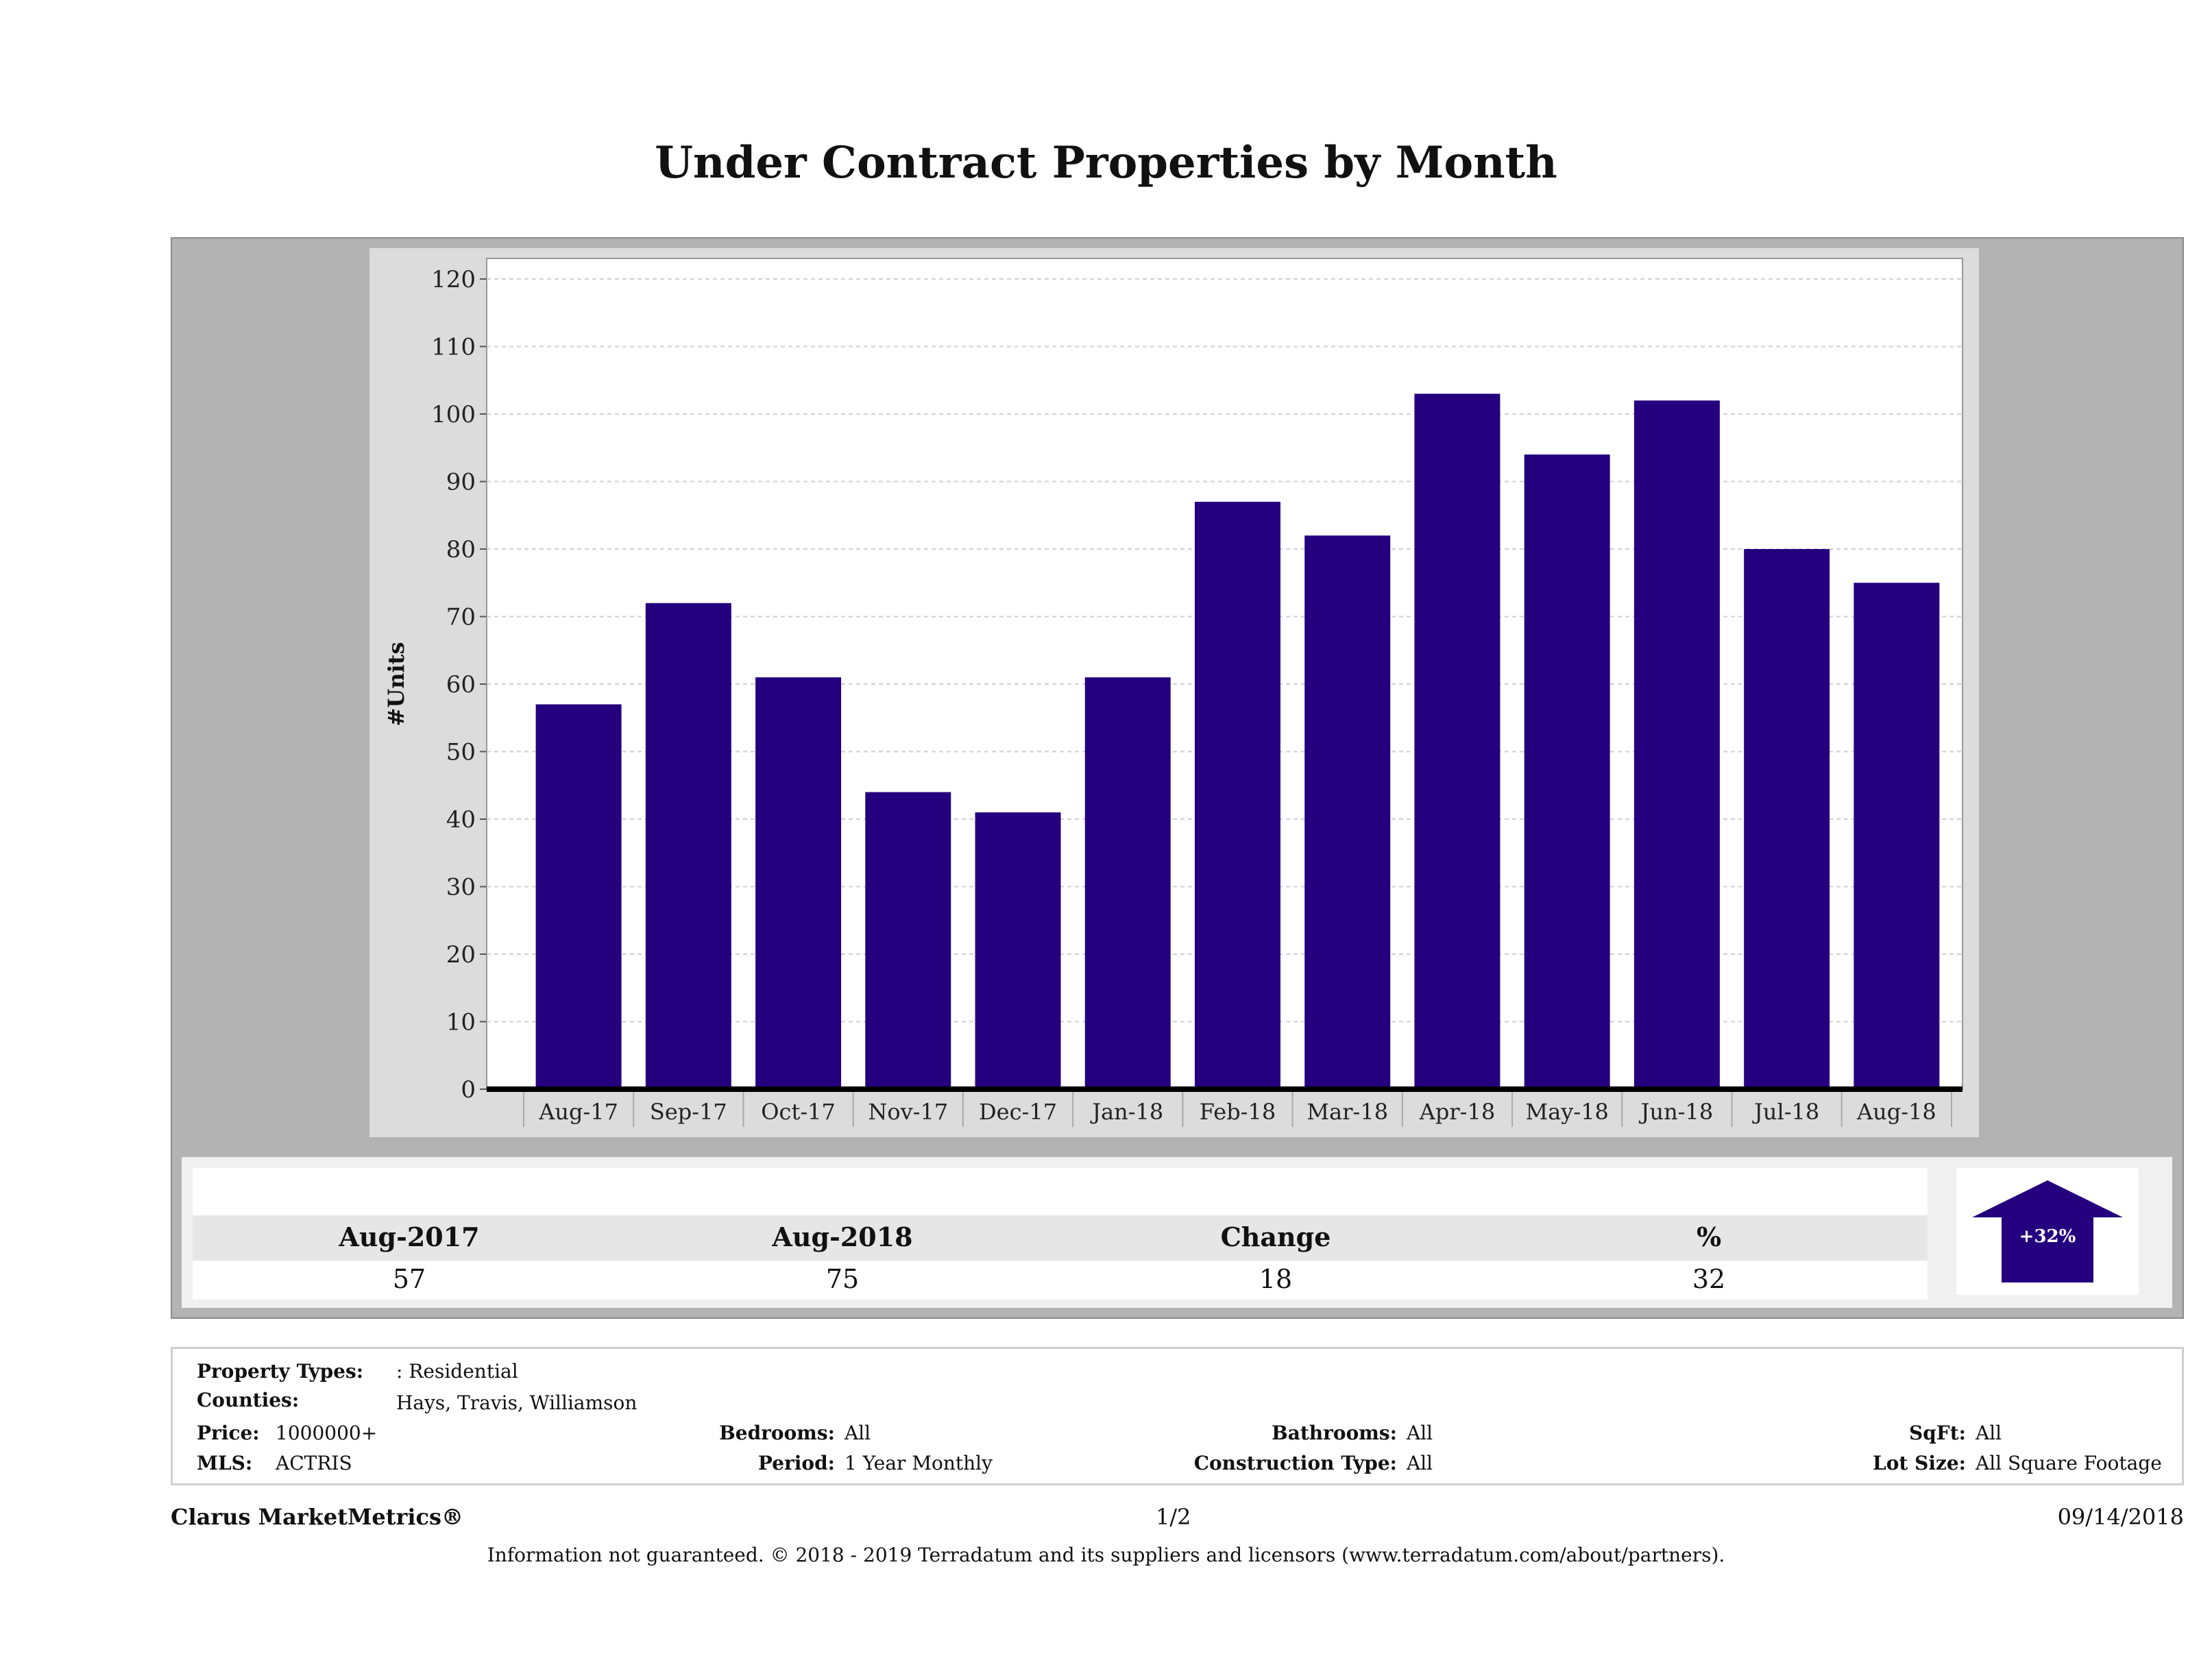  I want to click on property-types-label: Property Types:, so click(280, 1371).